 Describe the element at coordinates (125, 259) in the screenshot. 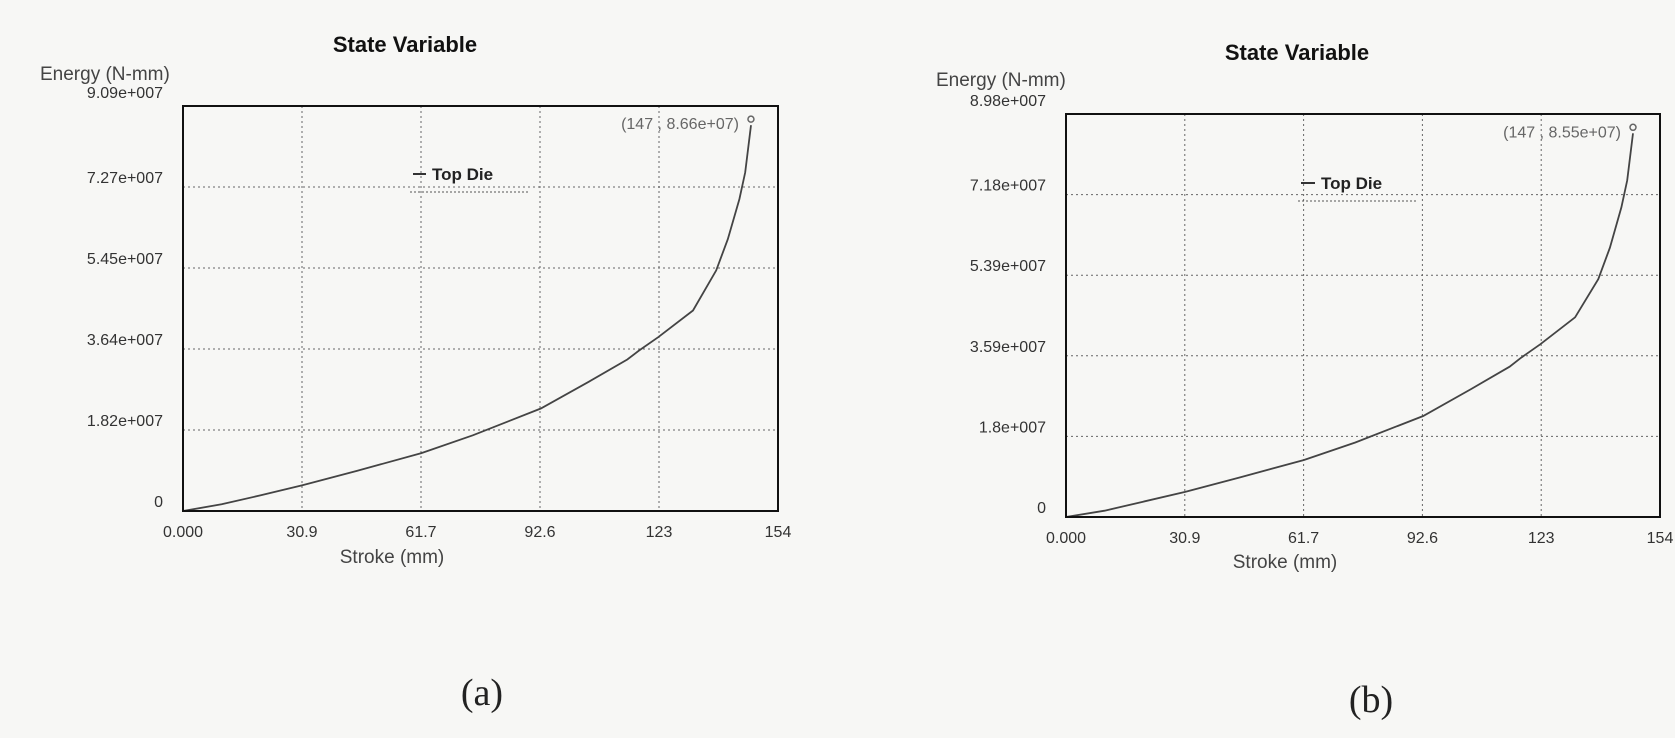

I see `y-tick-label: 5.45e+007` at that location.